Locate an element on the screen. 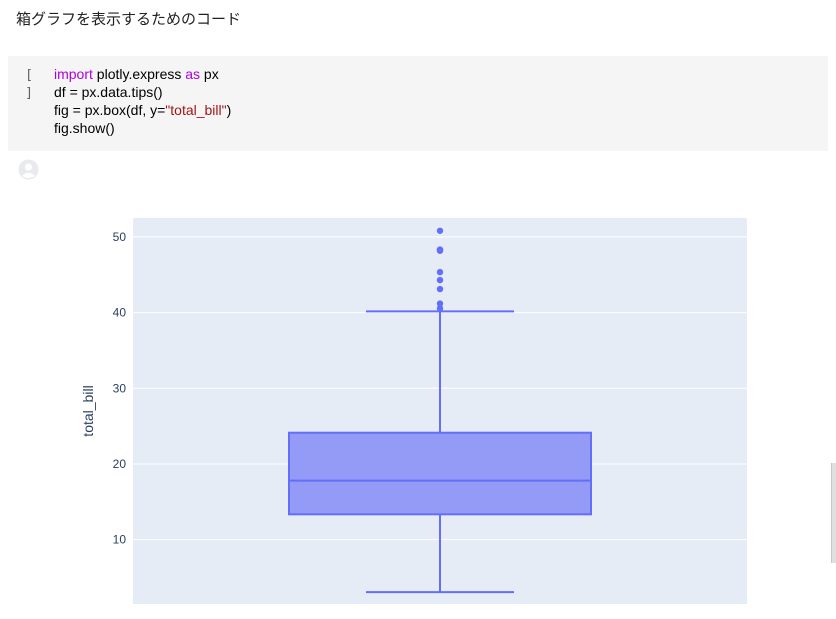 This screenshot has width=836, height=619. keyword-import: import is located at coordinates (73, 74).